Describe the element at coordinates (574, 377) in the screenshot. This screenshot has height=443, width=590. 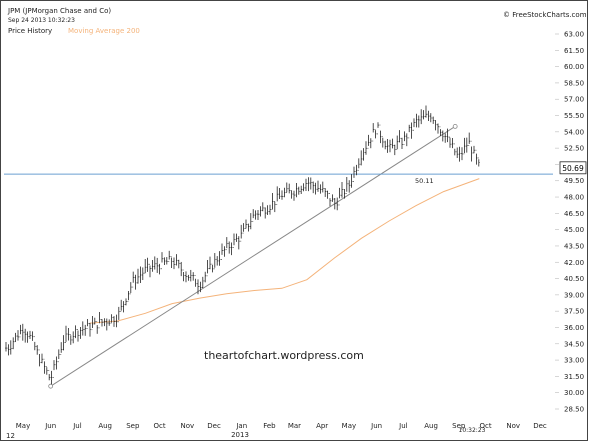
I see `y-tick-label: 31.50` at that location.